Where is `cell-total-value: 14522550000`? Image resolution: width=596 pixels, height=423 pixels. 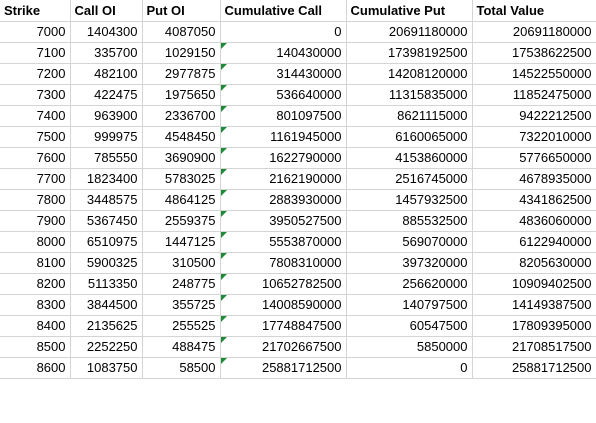
cell-total-value: 14522550000 is located at coordinates (534, 74).